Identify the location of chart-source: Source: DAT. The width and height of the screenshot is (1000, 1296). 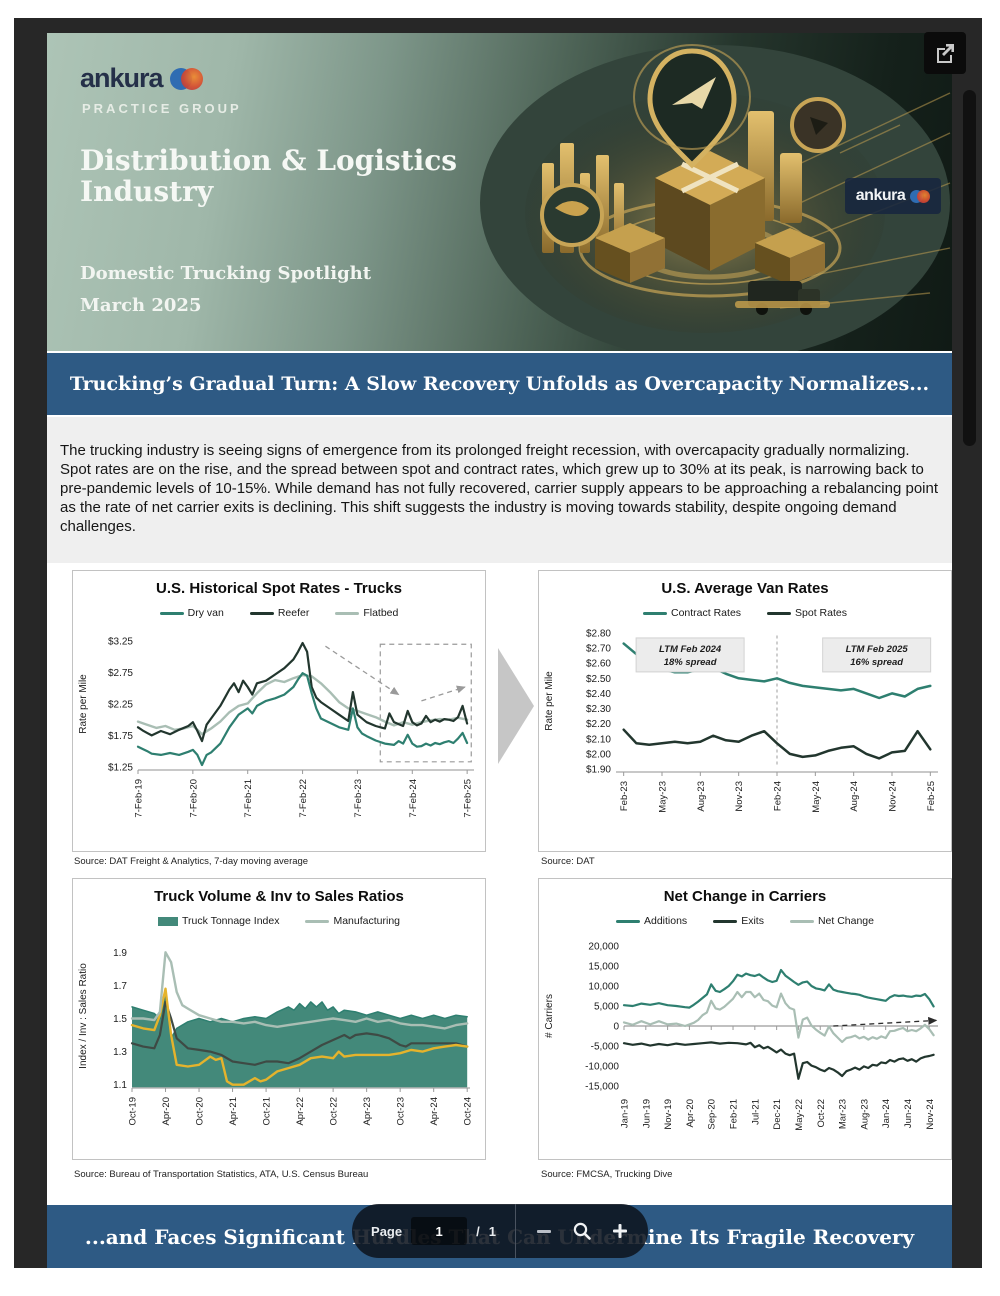
(568, 861).